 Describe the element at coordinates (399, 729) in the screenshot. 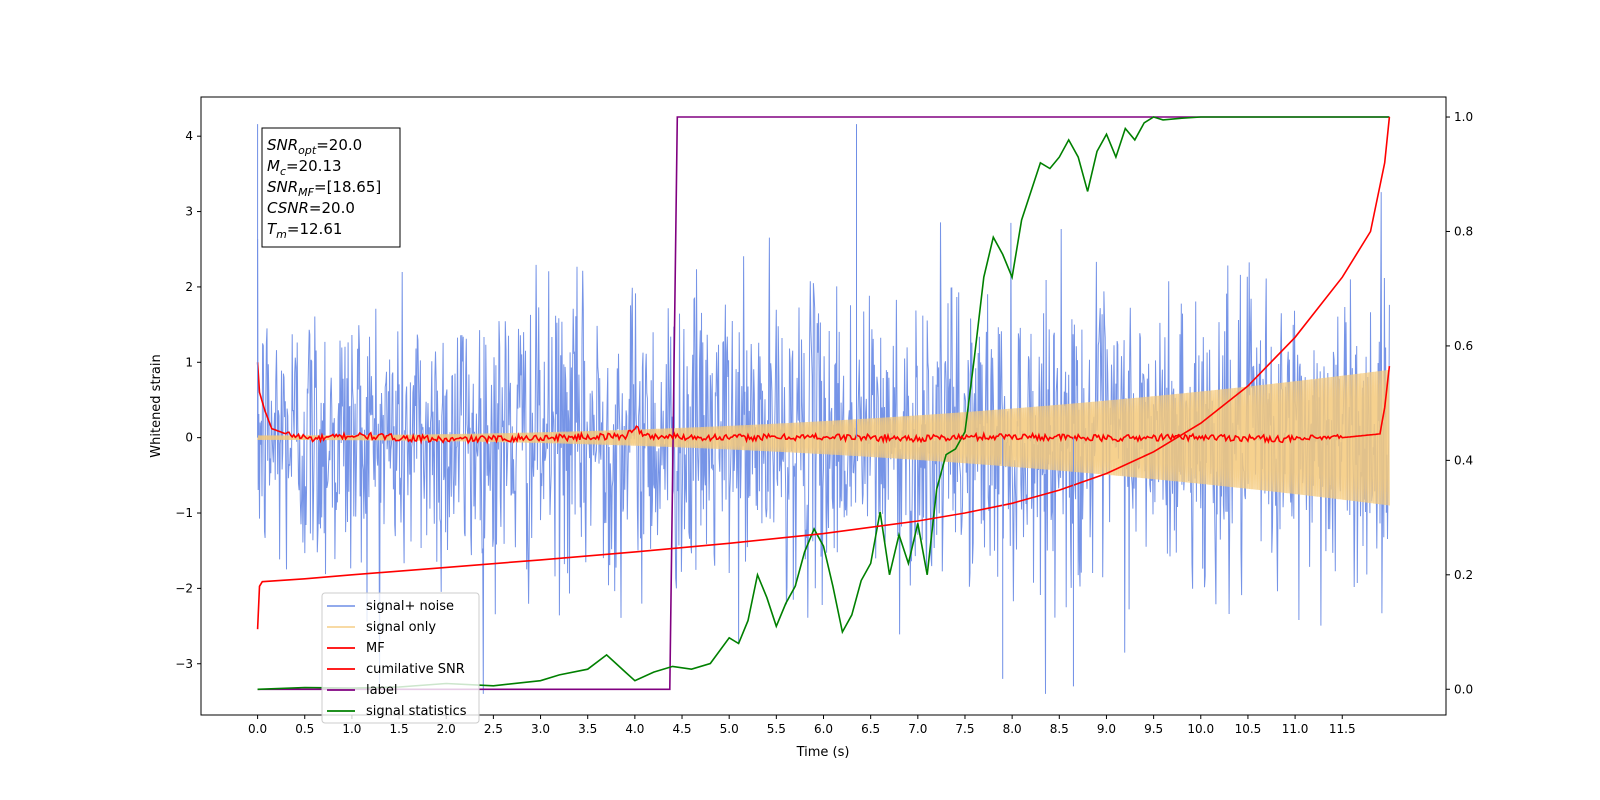

I see `x-tick-label: 1.5` at that location.